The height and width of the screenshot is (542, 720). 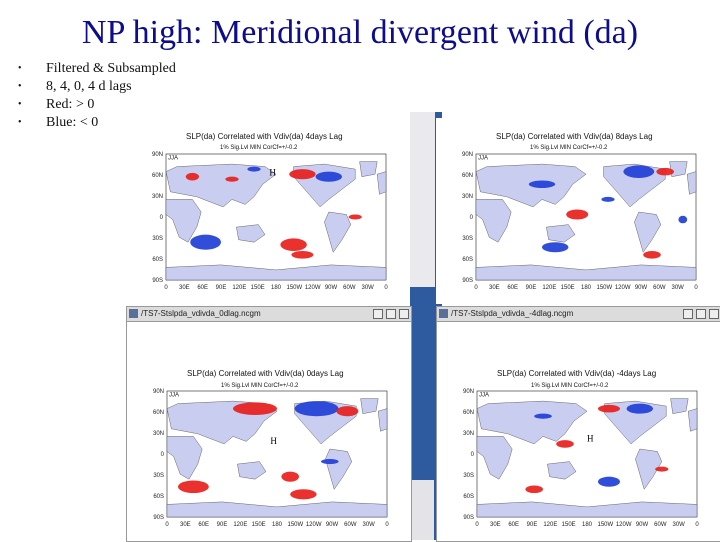 What do you see at coordinates (97, 123) in the screenshot?
I see `bullet-item: Blue: < 0` at bounding box center [97, 123].